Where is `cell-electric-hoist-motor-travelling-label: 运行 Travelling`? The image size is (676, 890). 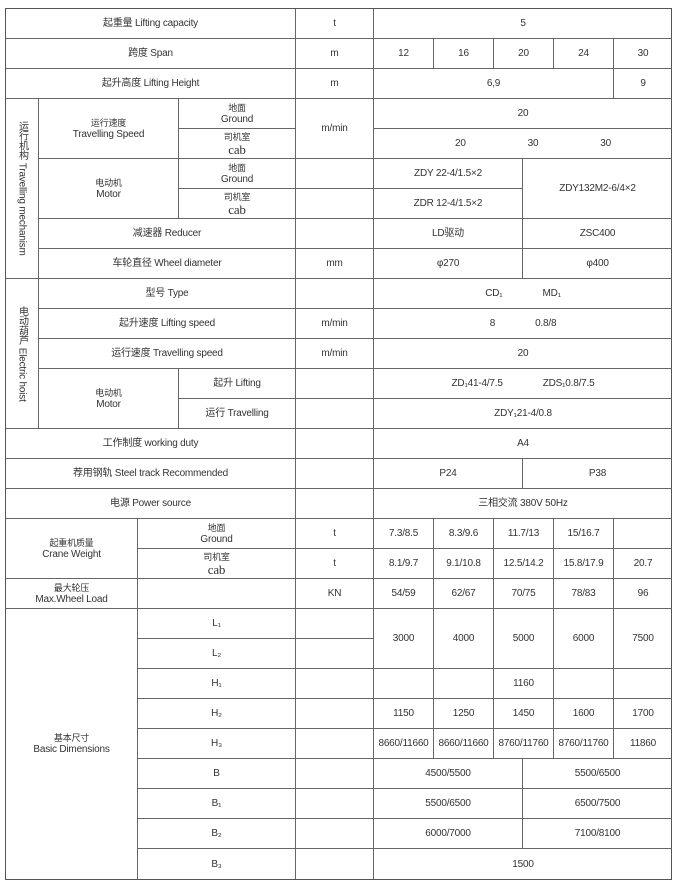 cell-electric-hoist-motor-travelling-label: 运行 Travelling is located at coordinates (237, 414).